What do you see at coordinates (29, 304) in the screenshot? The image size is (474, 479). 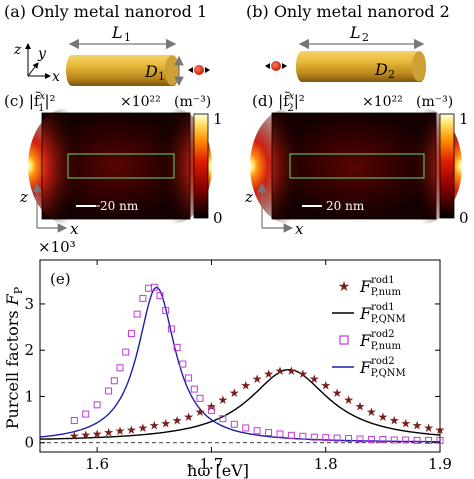 I see `y-tick-label: 3` at bounding box center [29, 304].